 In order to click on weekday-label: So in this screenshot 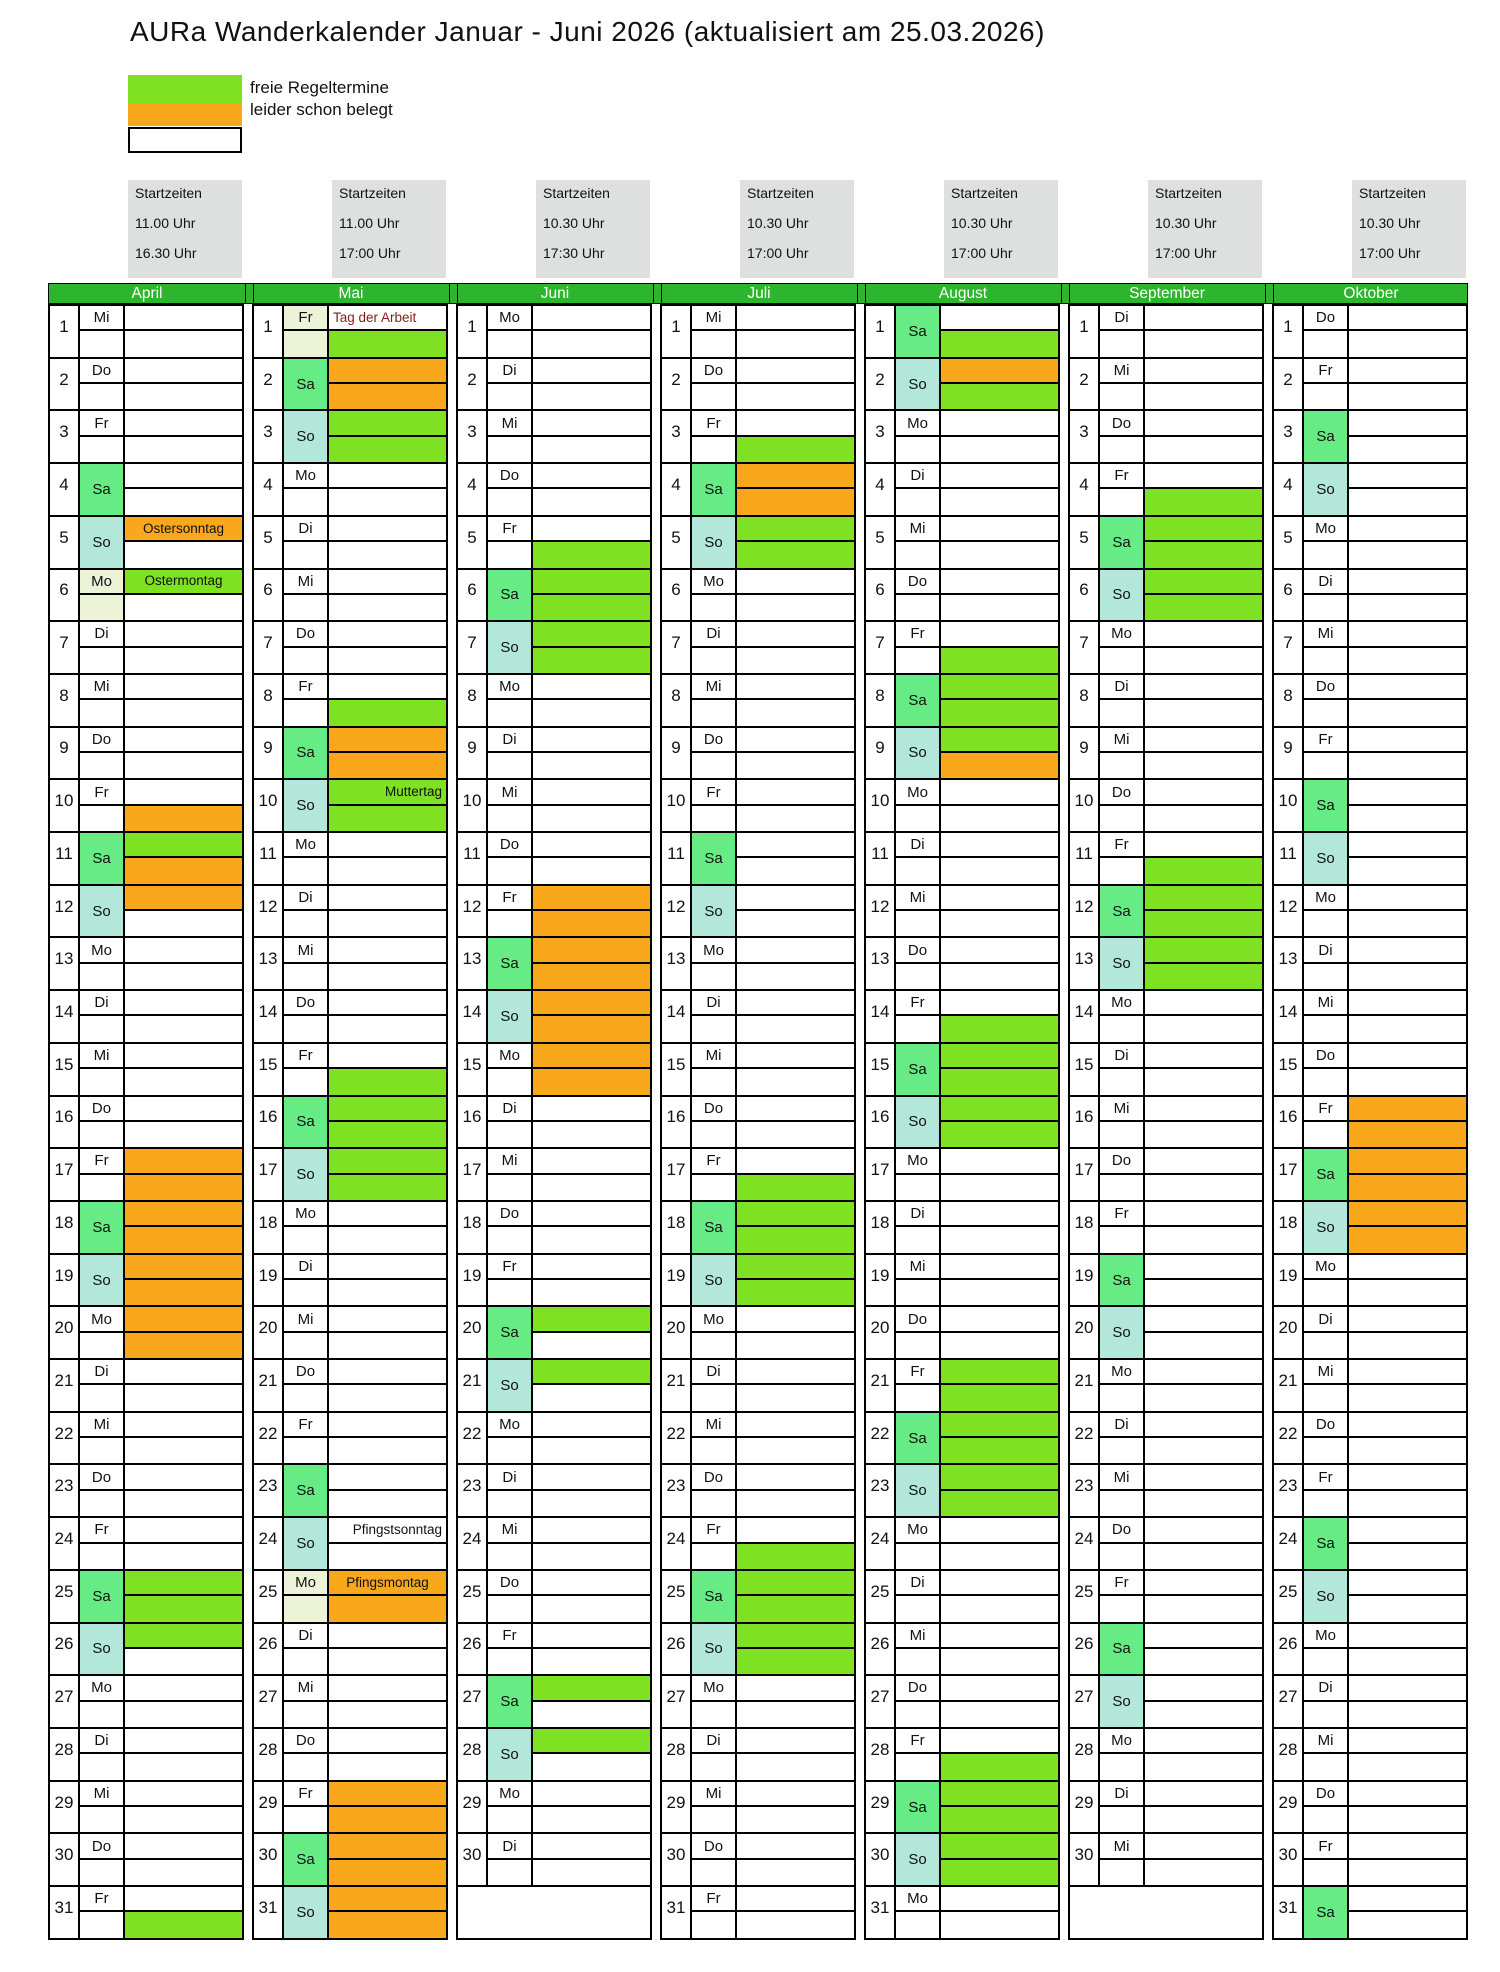, I will do `click(713, 1280)`.